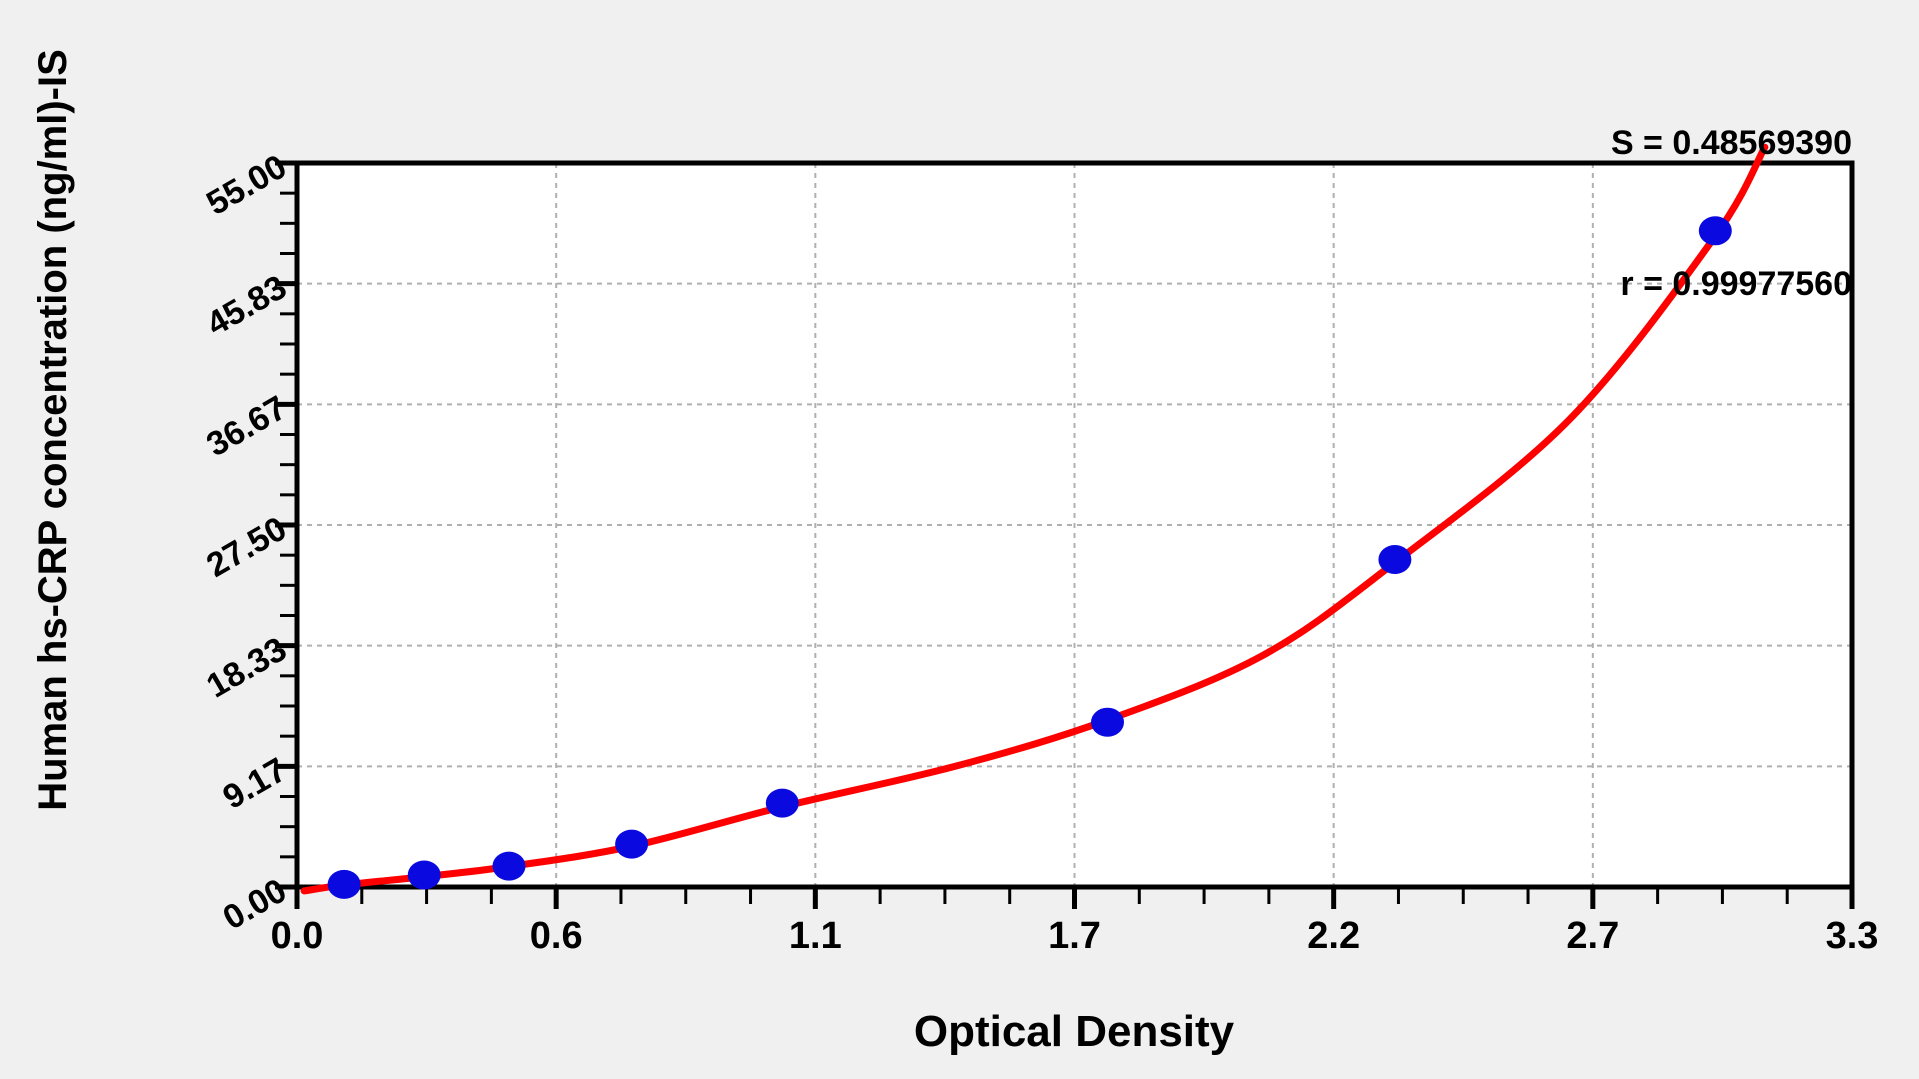  I want to click on x-tick-label: 1.7, so click(1074, 936).